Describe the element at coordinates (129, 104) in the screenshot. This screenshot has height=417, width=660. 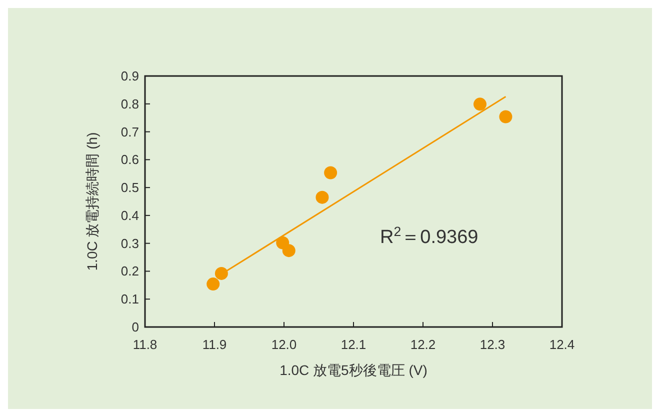
I see `y-tick-label: 0.8` at that location.